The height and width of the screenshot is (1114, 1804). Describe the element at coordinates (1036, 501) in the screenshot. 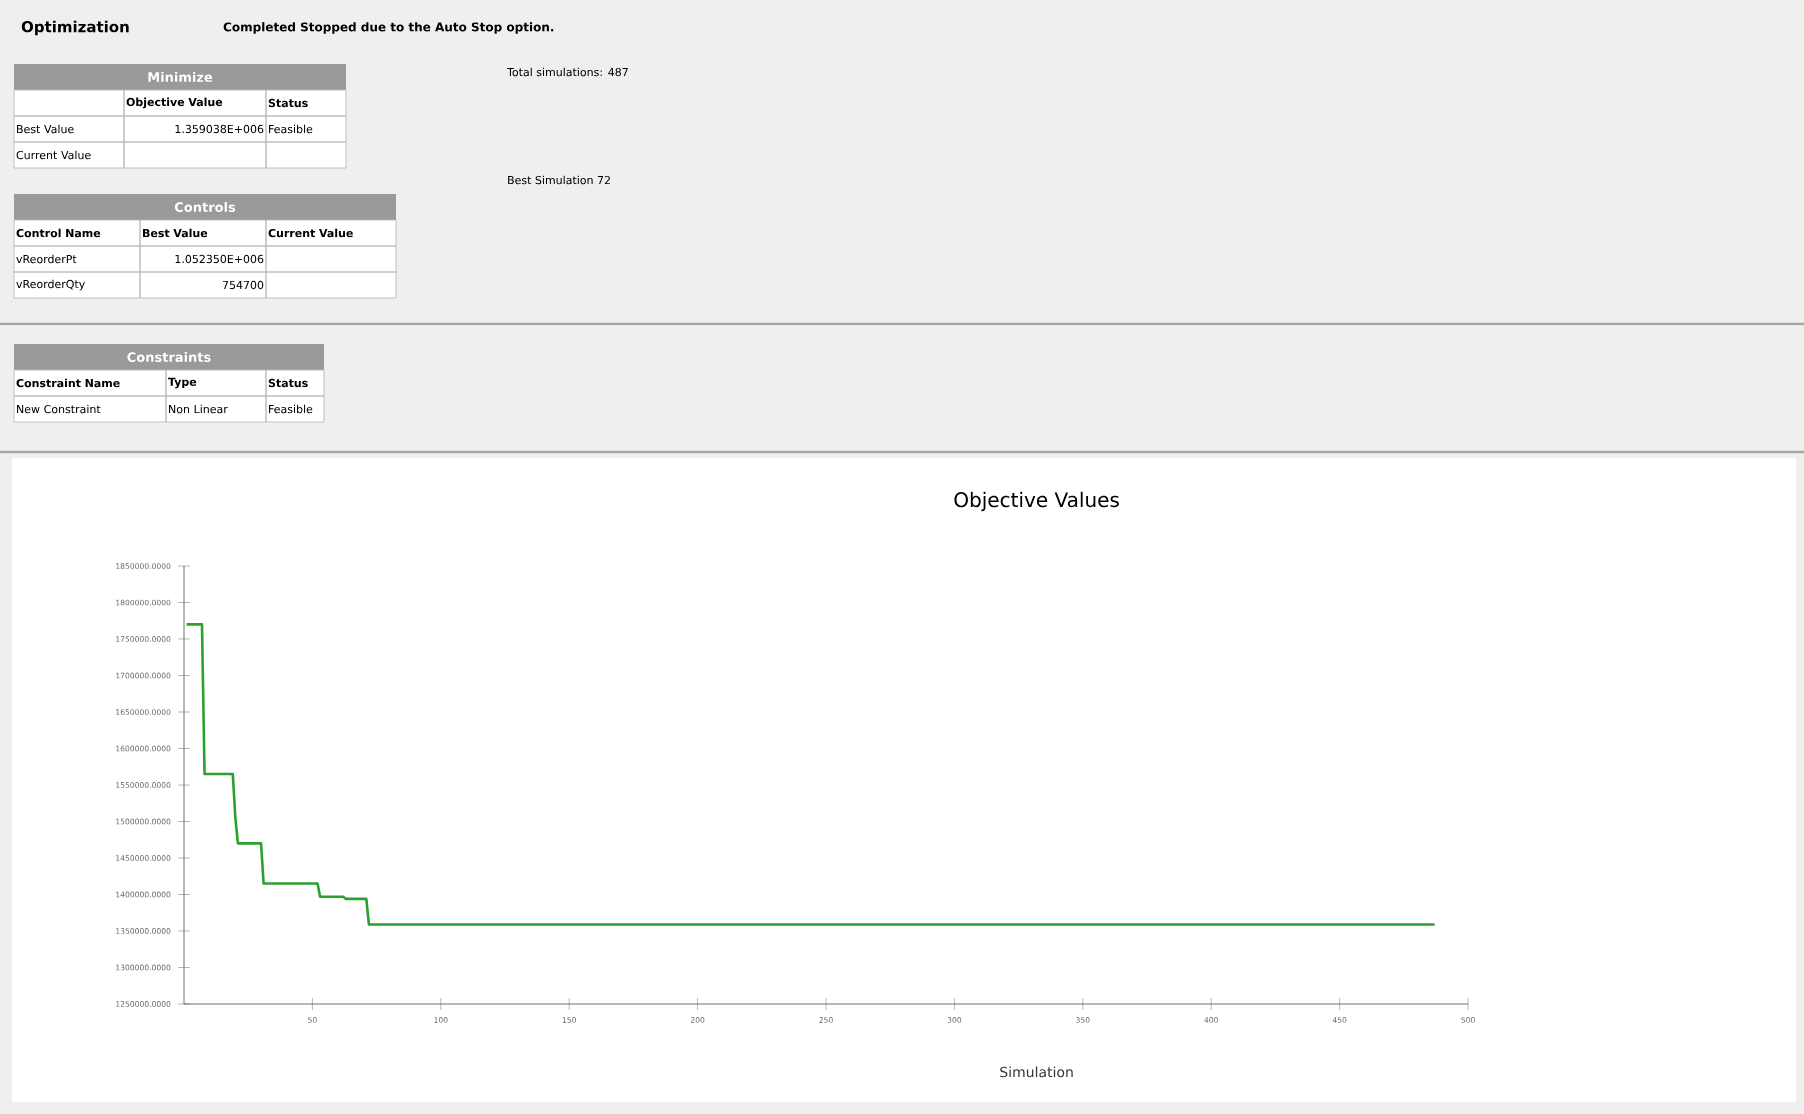

I see `chart-title: Objective Values` at that location.